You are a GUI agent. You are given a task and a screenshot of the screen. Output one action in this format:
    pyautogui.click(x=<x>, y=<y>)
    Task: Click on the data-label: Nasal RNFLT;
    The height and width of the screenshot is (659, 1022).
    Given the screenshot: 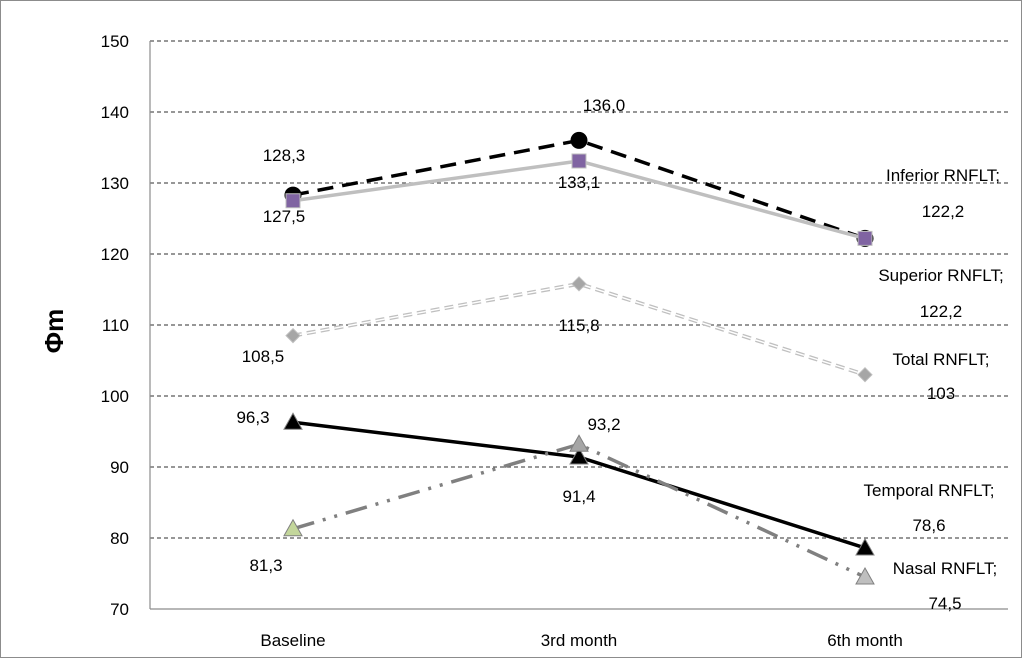 What is the action you would take?
    pyautogui.click(x=945, y=568)
    